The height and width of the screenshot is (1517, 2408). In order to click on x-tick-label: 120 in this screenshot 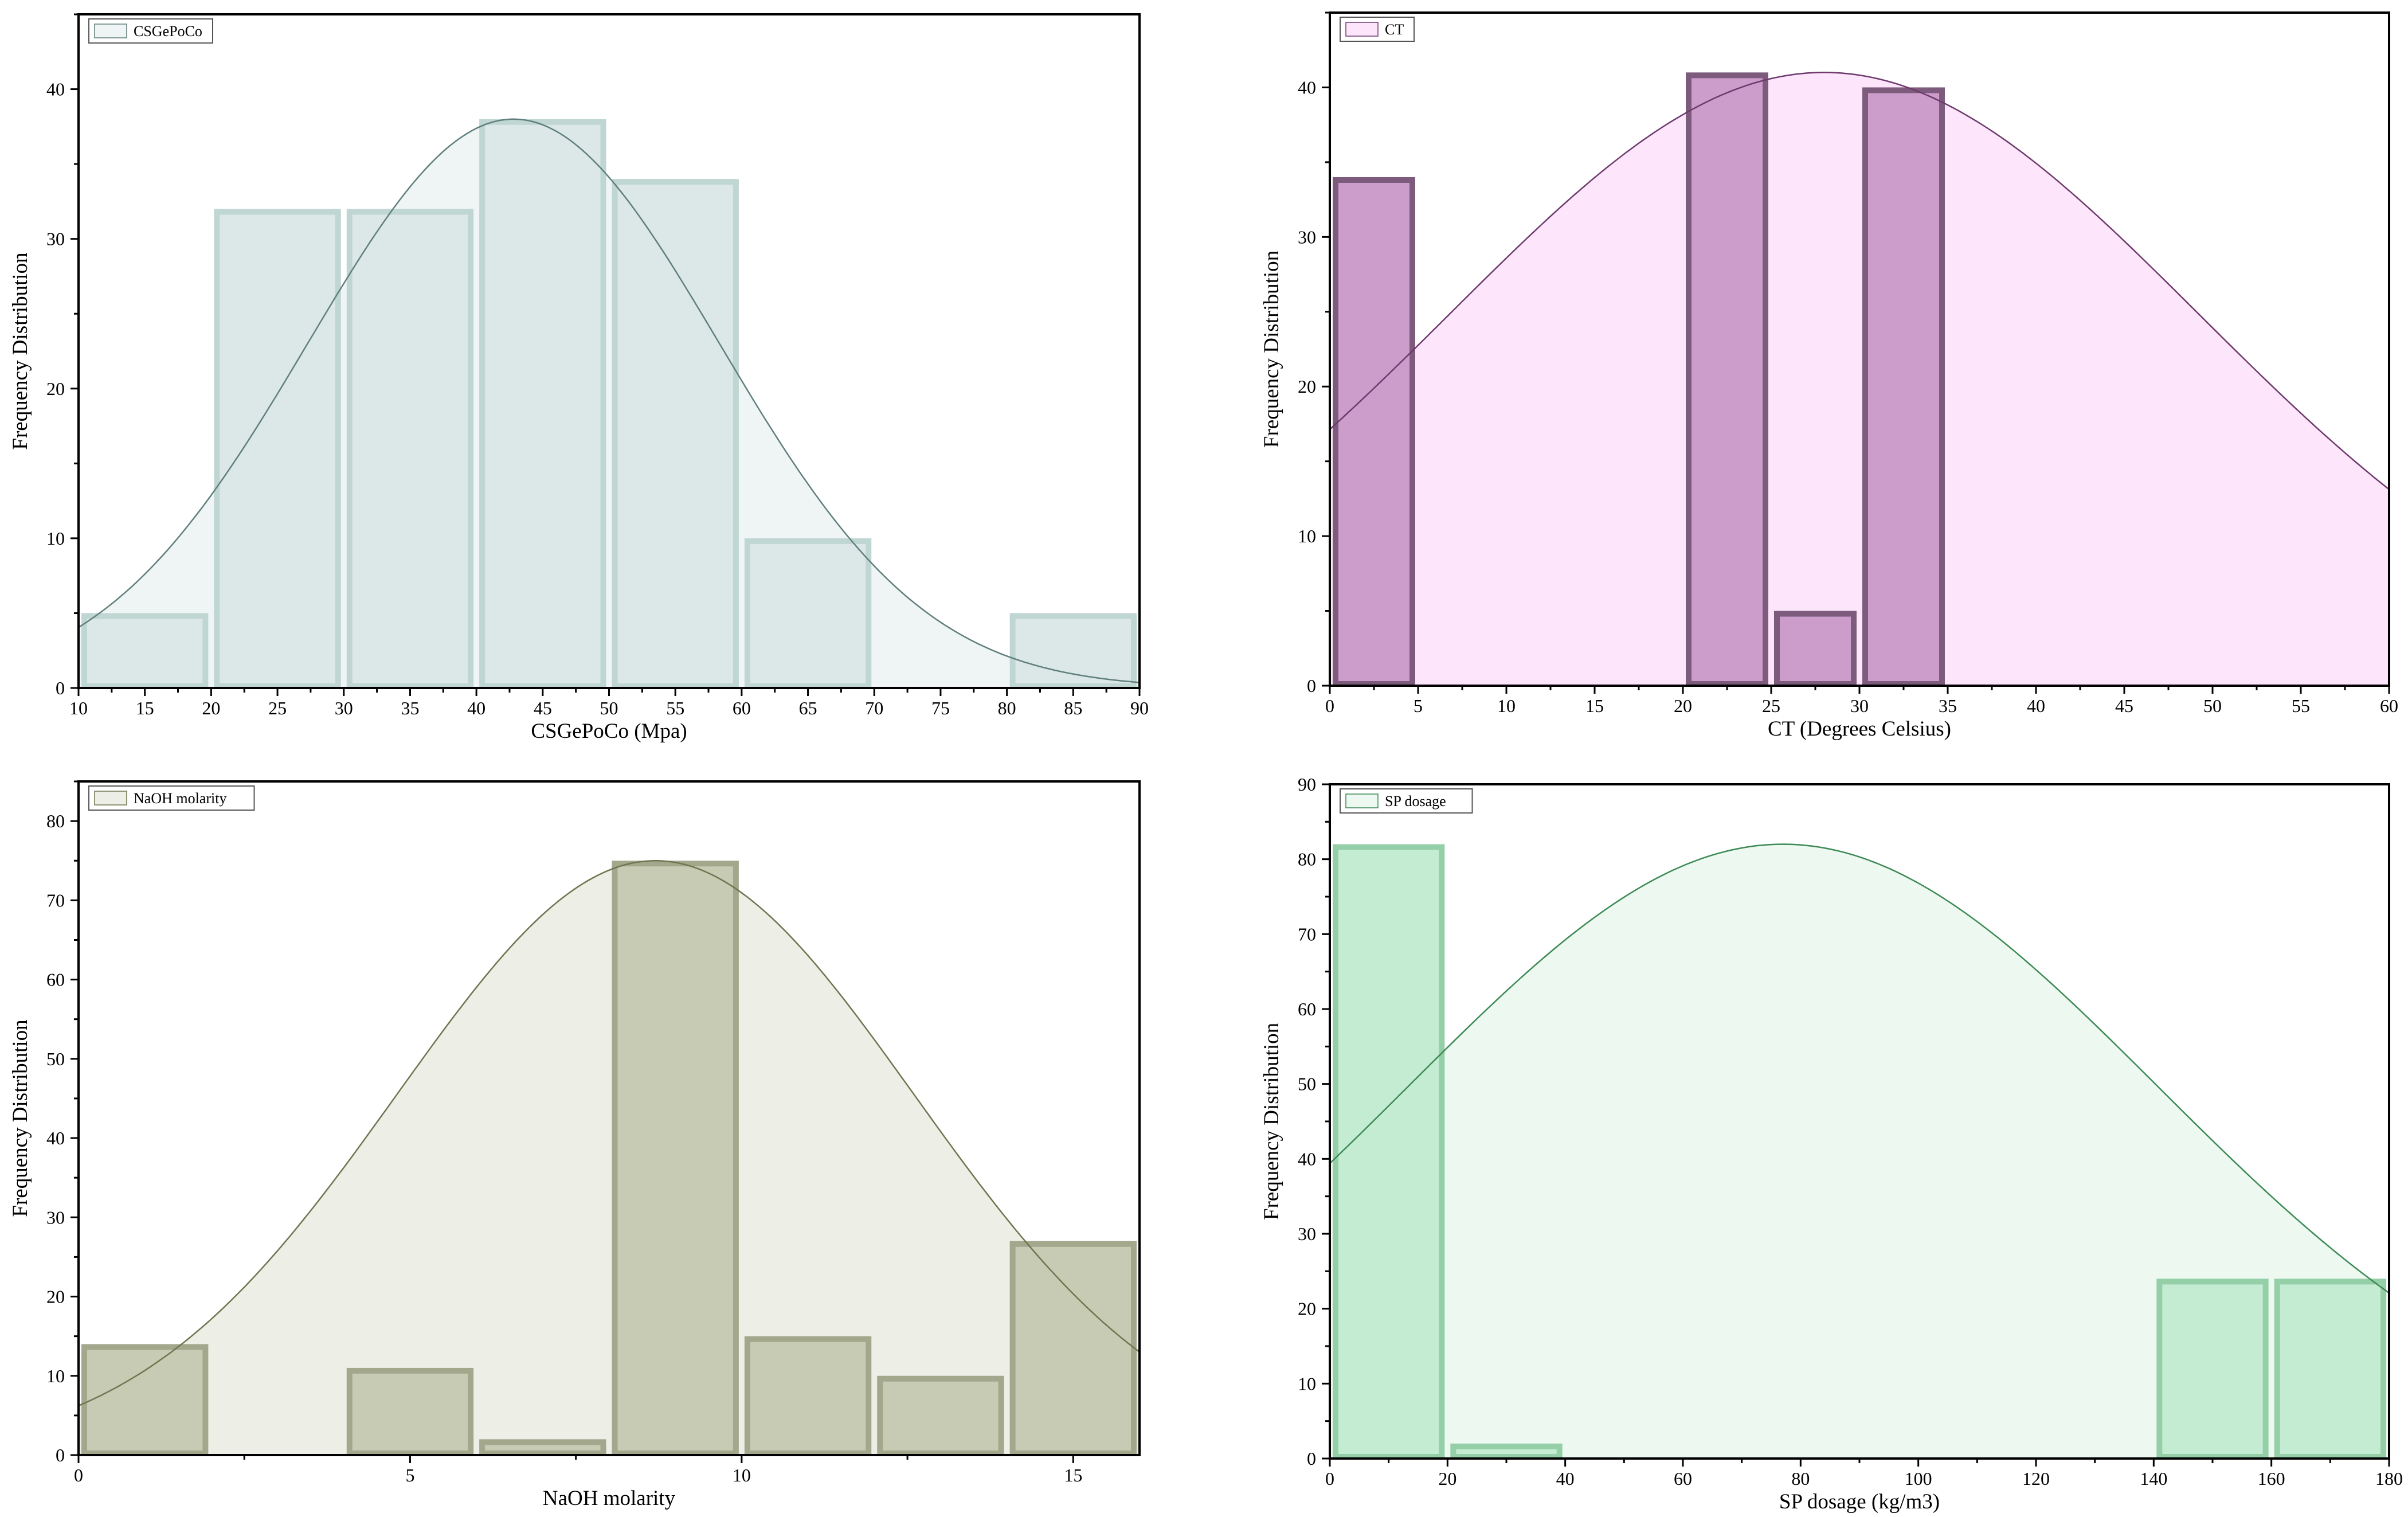, I will do `click(2036, 1479)`.